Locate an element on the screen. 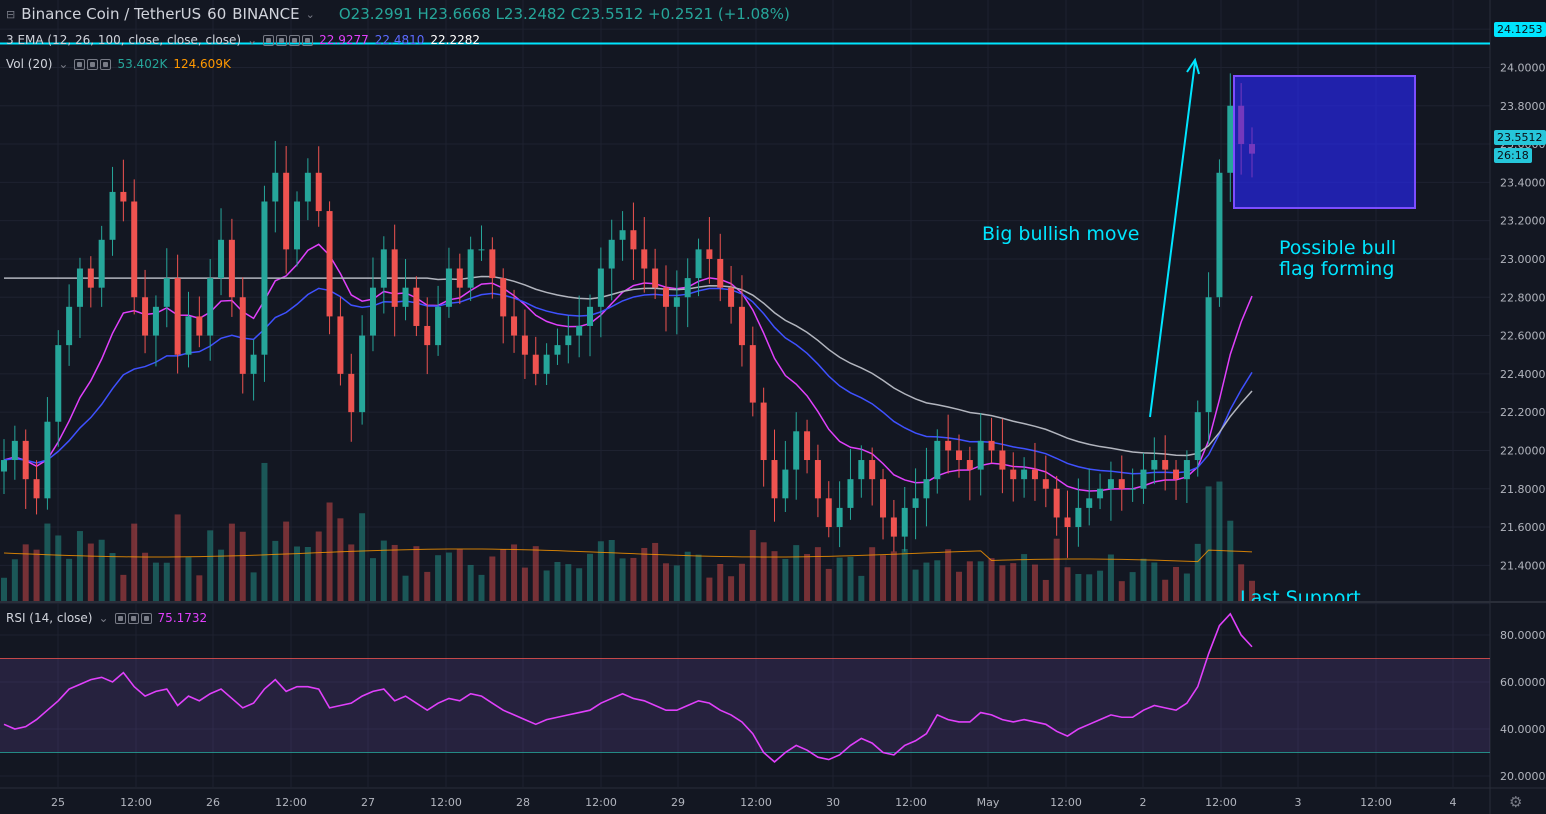 This screenshot has height=814, width=1546. ema-label: 3 EMA (12, 26, 100, close, close, close) is located at coordinates (124, 40).